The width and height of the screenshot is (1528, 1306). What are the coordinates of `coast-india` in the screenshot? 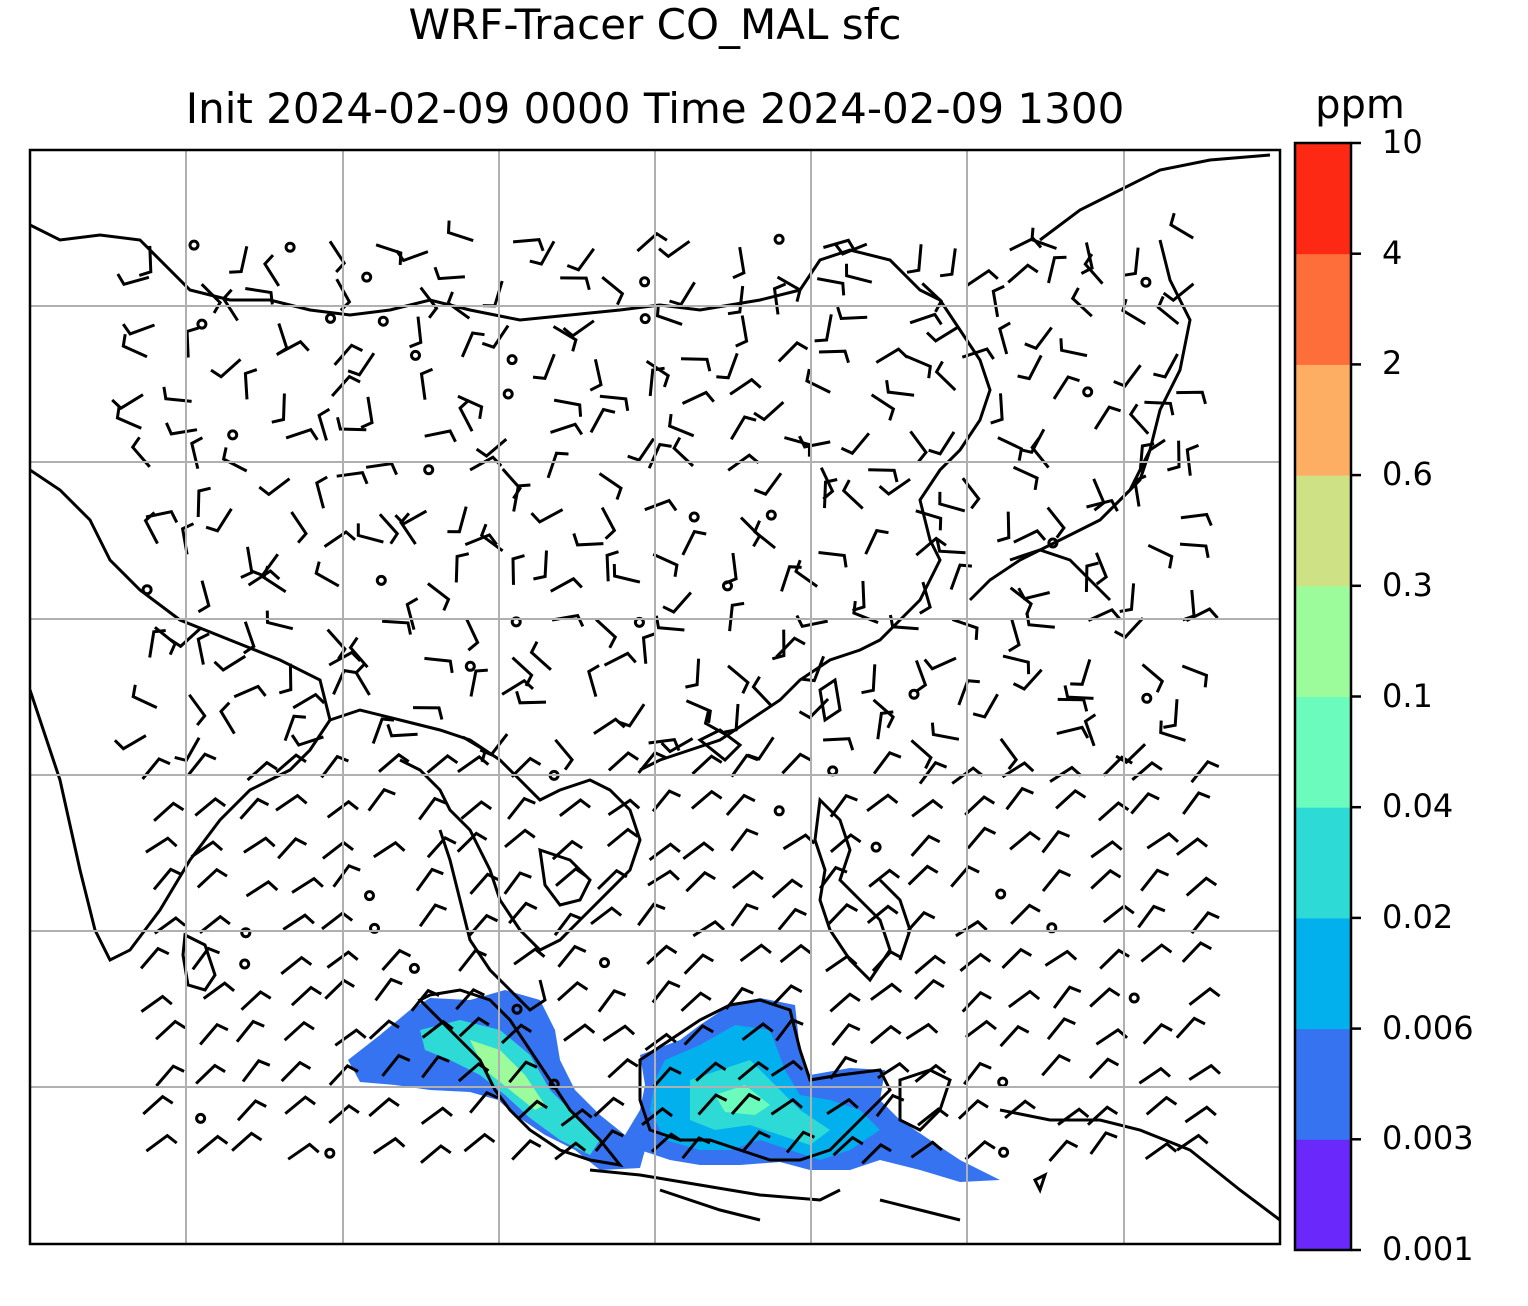 It's located at (181, 715).